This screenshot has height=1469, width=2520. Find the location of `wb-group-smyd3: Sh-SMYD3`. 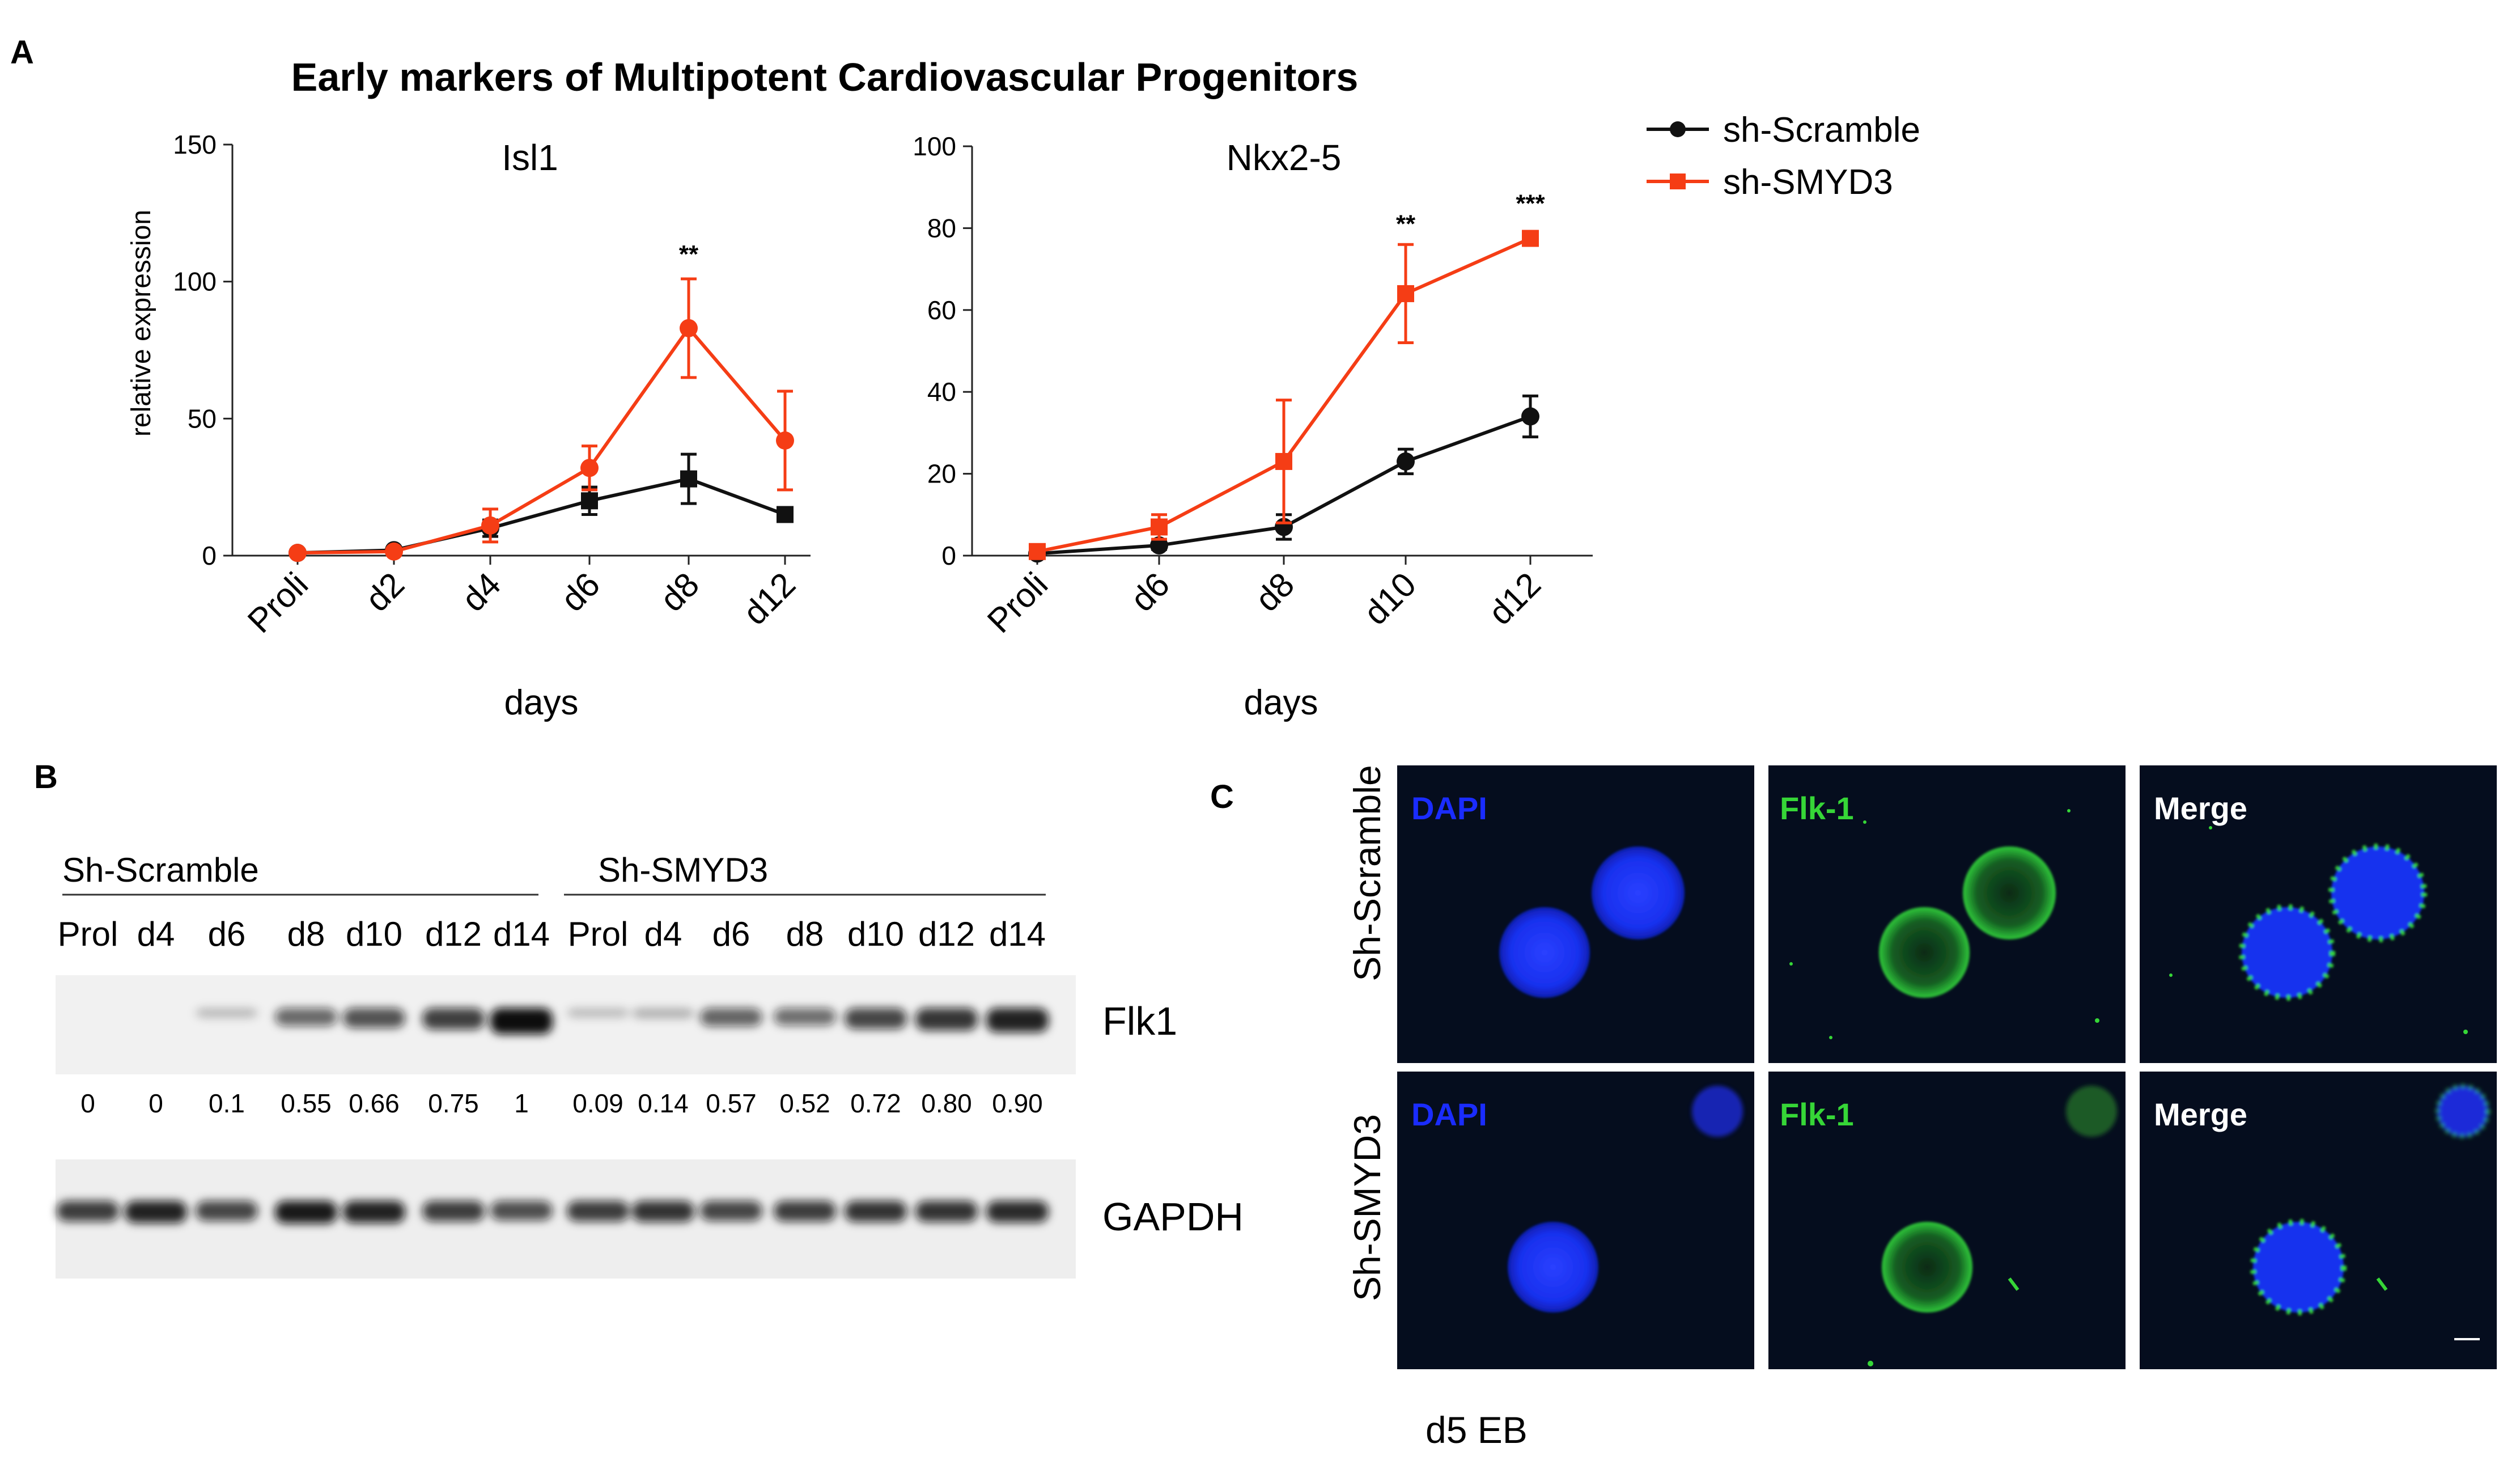

wb-group-smyd3: Sh-SMYD3 is located at coordinates (683, 870).